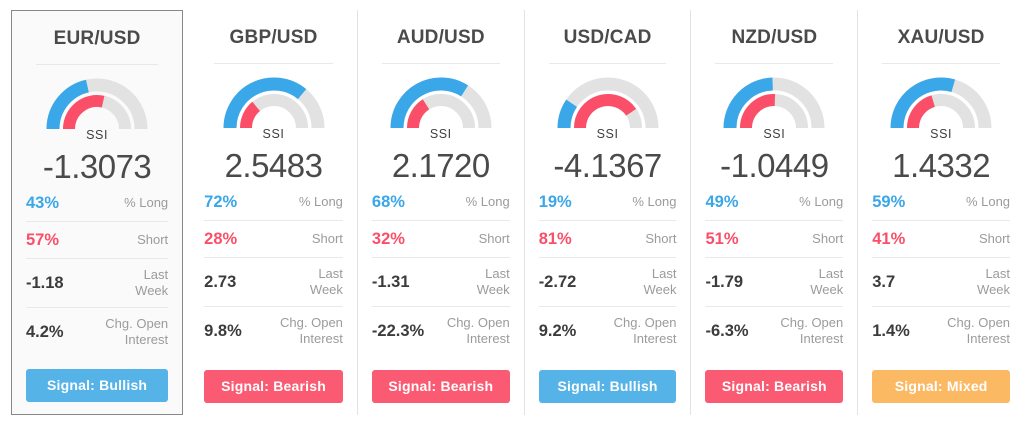  Describe the element at coordinates (607, 37) in the screenshot. I see `card-title: USD/CAD` at that location.